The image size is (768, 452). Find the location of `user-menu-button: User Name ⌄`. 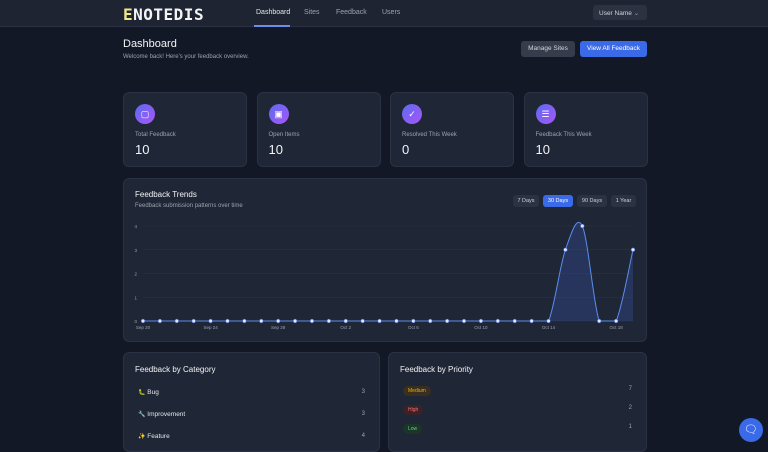

user-menu-button: User Name ⌄ is located at coordinates (620, 12).